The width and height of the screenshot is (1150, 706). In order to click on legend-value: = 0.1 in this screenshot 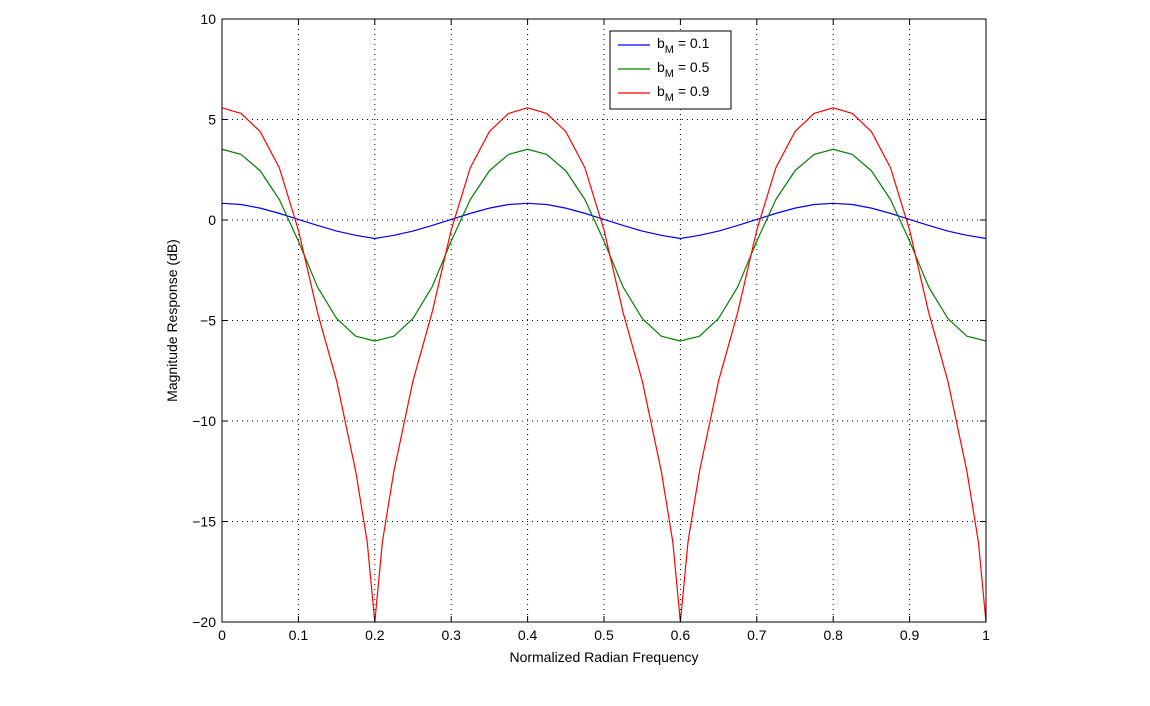, I will do `click(692, 43)`.